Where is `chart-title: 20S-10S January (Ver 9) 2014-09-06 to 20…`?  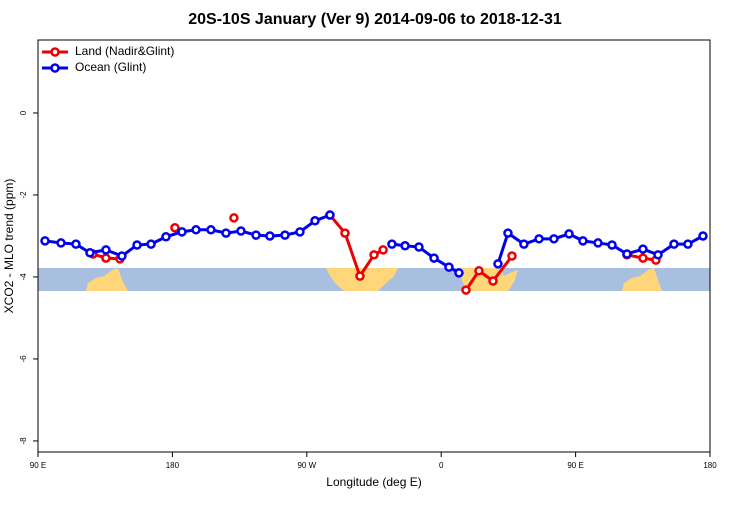
chart-title: 20S-10S January (Ver 9) 2014-09-06 to 20… is located at coordinates (375, 19).